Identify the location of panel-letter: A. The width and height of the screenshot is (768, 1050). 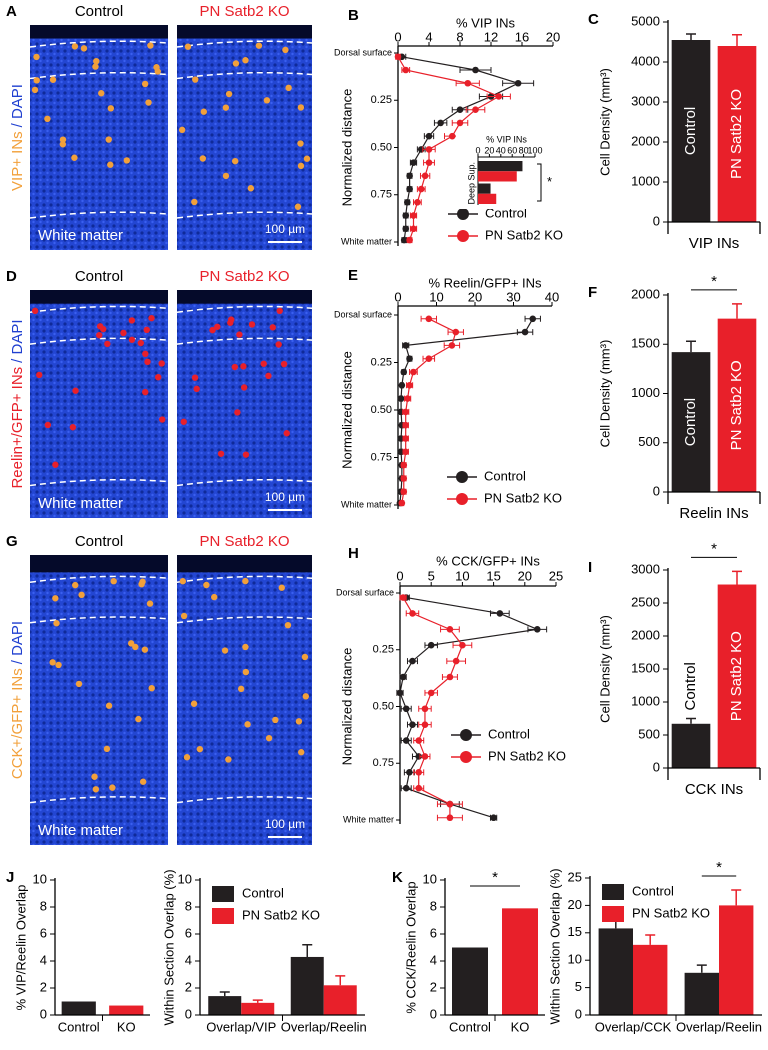
(11, 11).